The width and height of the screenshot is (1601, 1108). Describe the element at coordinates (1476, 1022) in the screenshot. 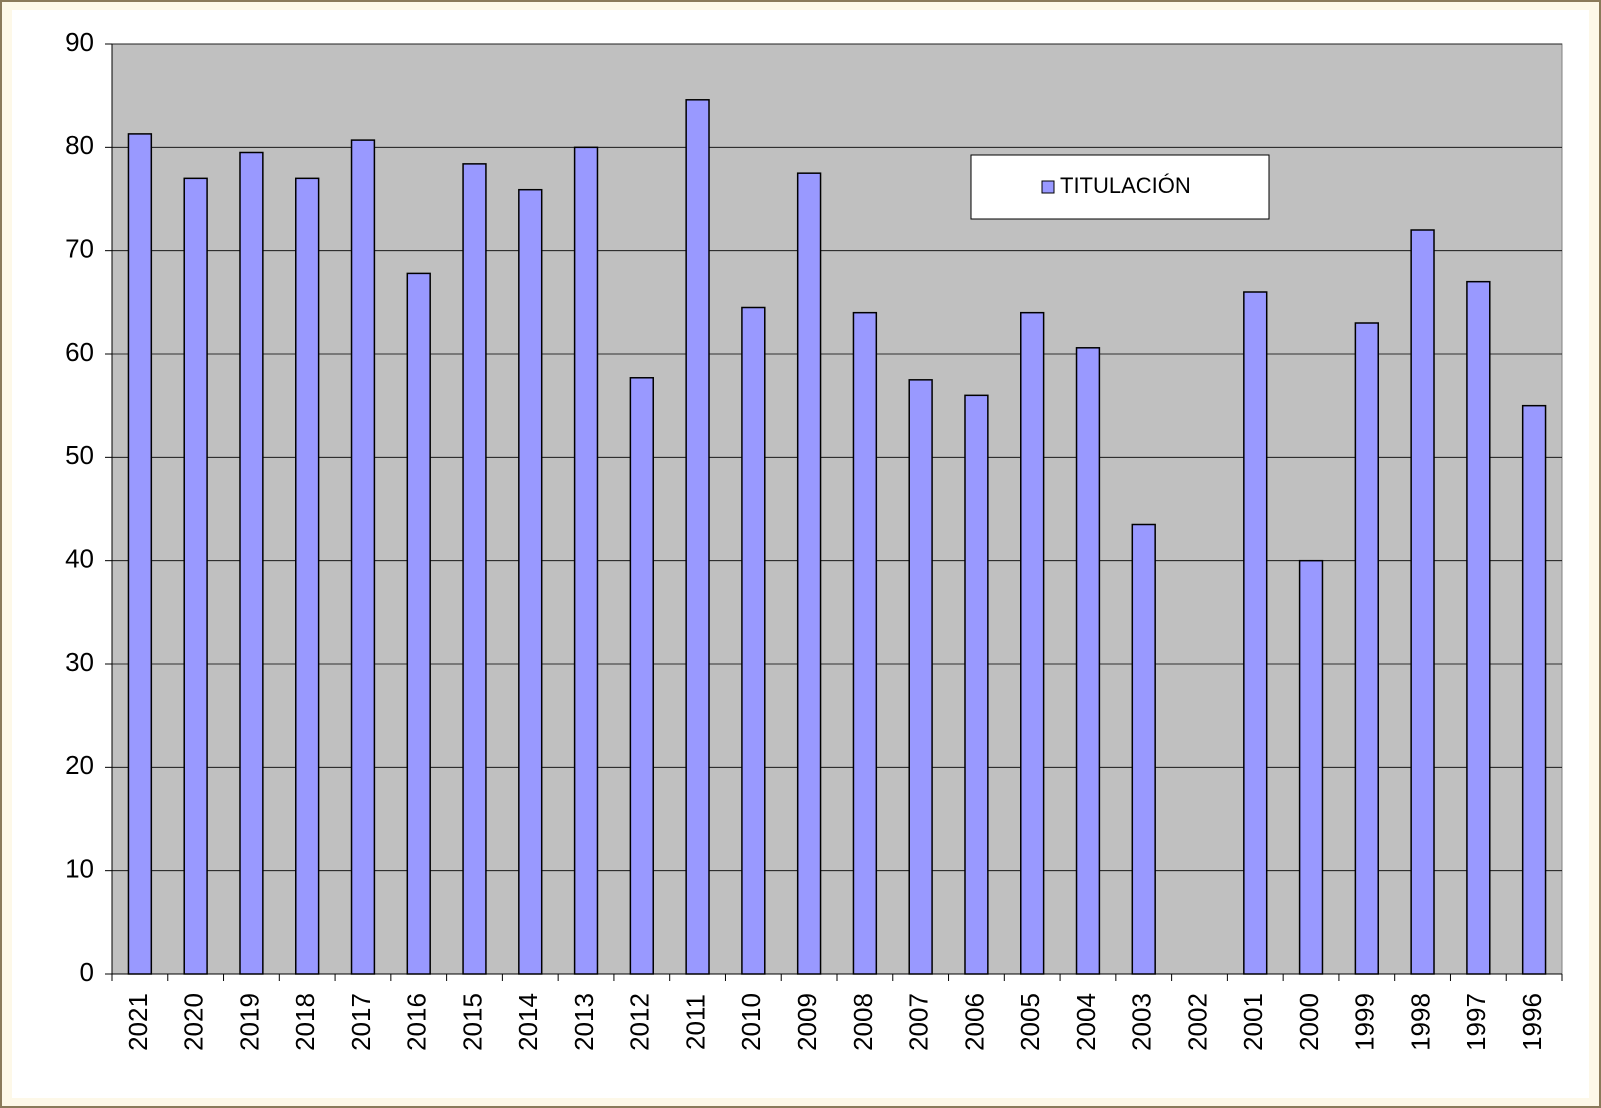

I see `x-tick-label: 1997` at that location.